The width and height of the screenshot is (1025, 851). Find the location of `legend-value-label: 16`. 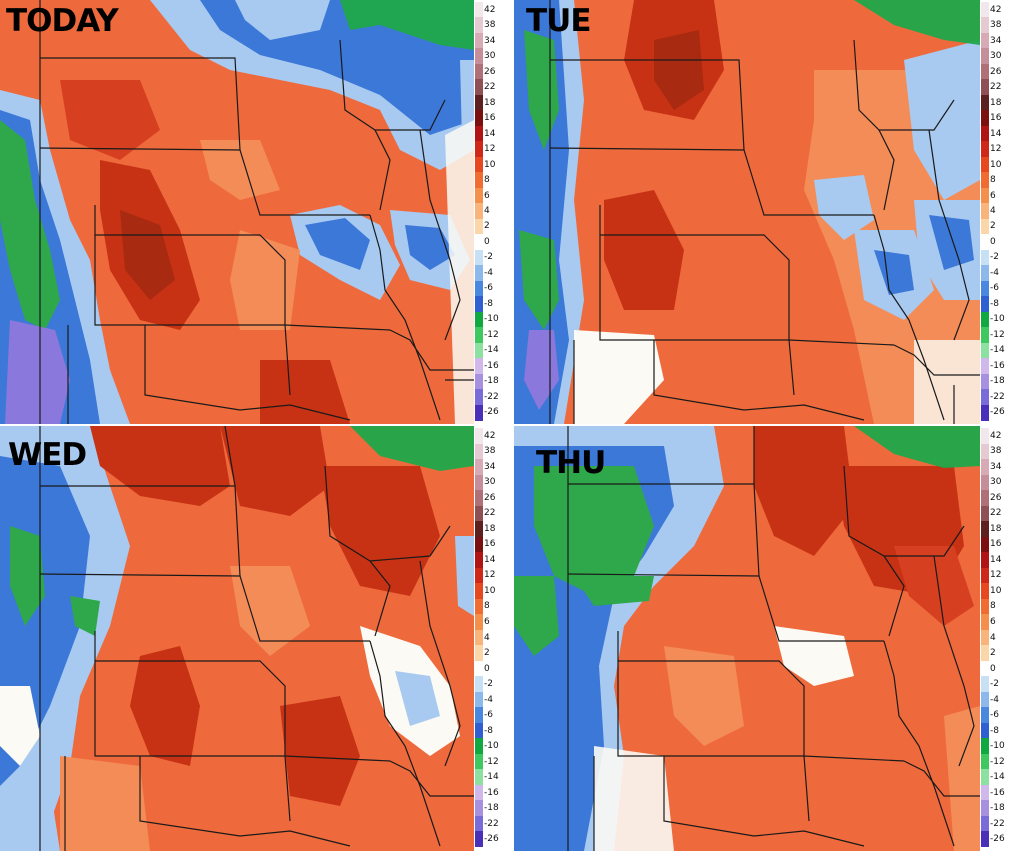

legend-value-label: 16 is located at coordinates (996, 544).